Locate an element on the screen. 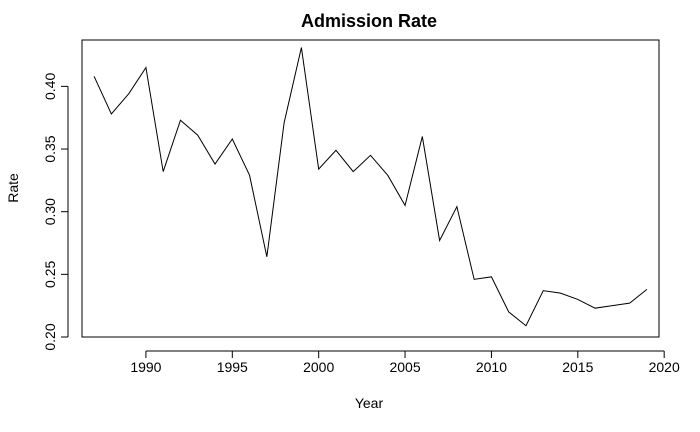 This screenshot has width=700, height=432. y-axis: 0.20 0.25 0.30 0.35 0.40 is located at coordinates (55, 212).